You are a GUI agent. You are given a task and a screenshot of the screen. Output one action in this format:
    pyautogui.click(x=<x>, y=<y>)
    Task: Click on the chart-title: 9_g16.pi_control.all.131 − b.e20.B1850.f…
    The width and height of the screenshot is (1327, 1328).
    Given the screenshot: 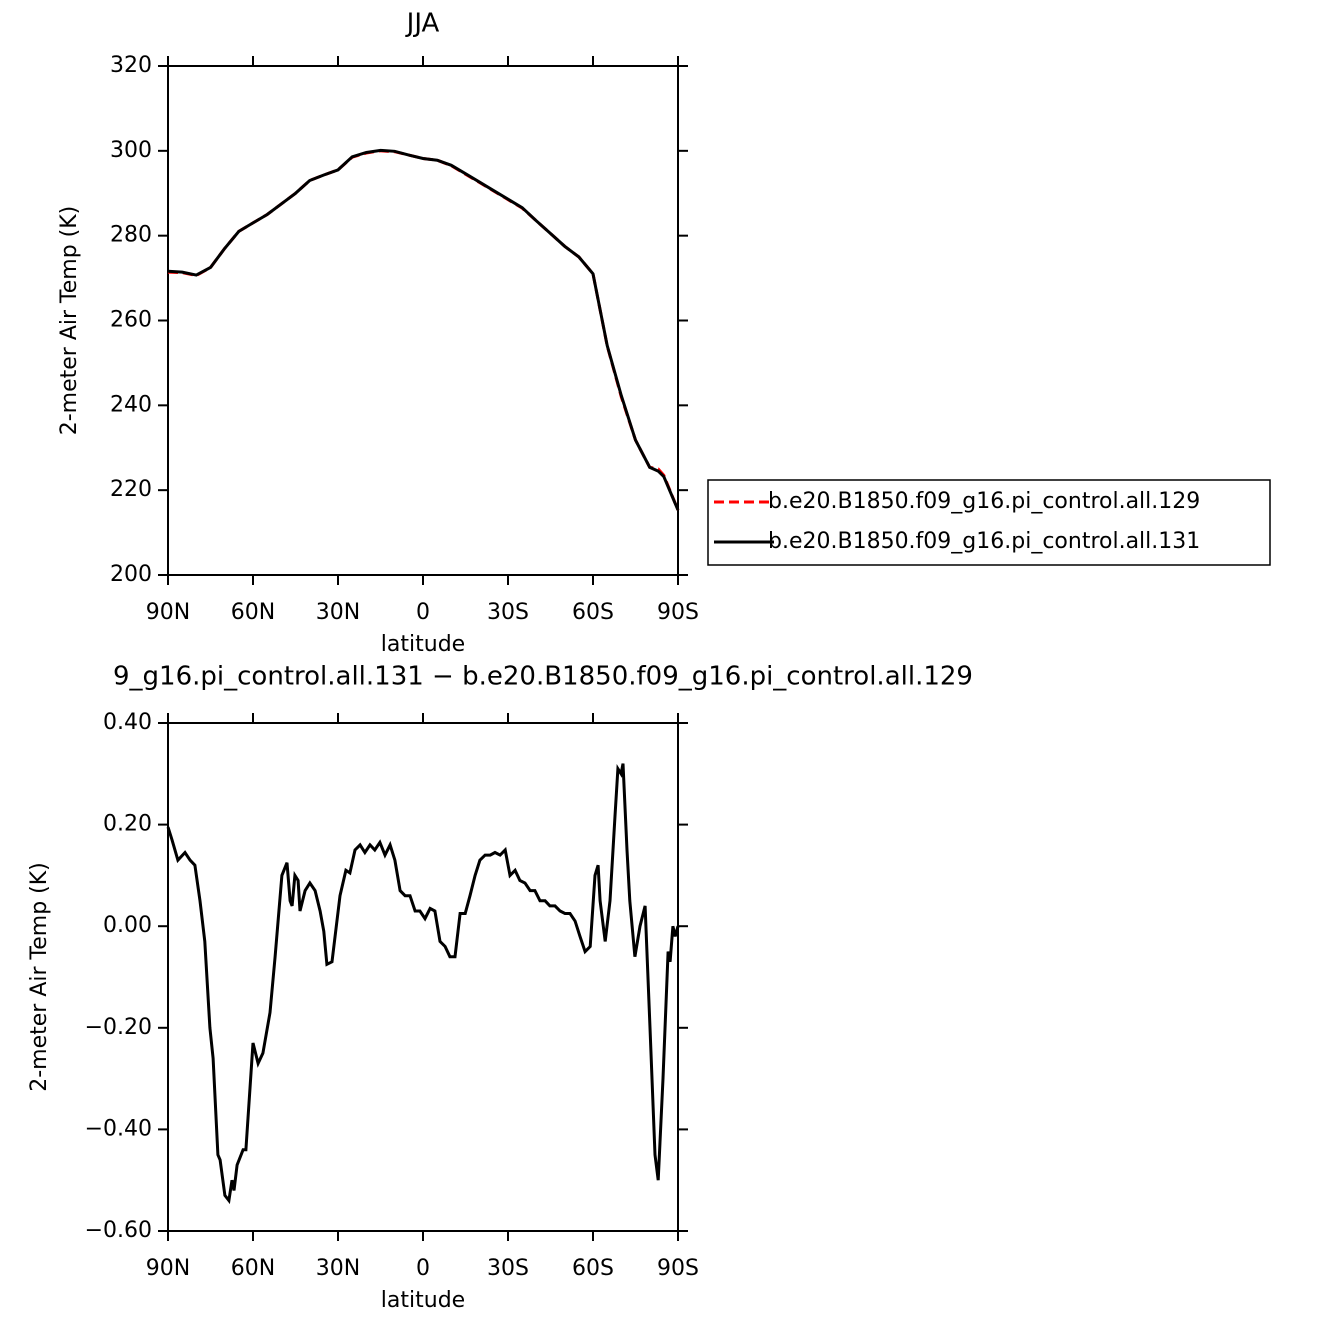 What is the action you would take?
    pyautogui.click(x=543, y=677)
    